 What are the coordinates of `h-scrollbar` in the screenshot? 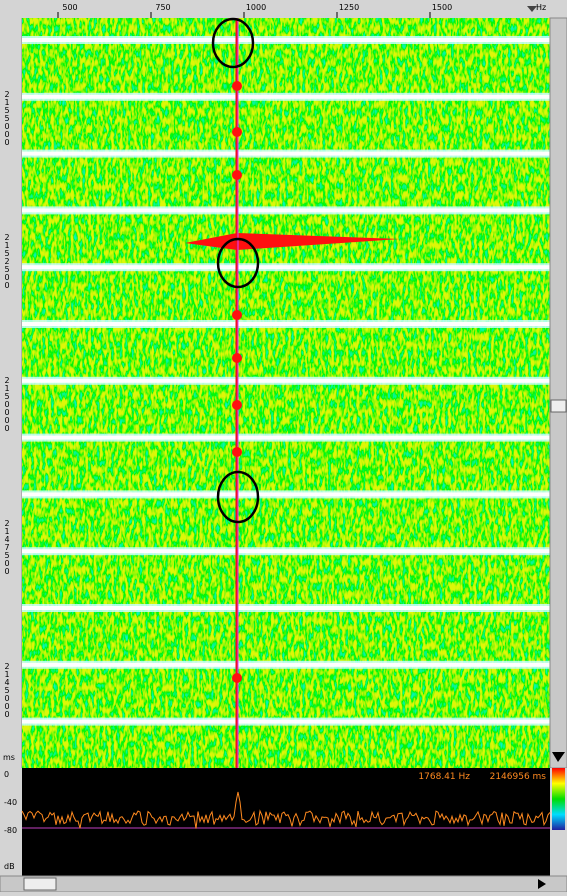 It's located at (283, 884).